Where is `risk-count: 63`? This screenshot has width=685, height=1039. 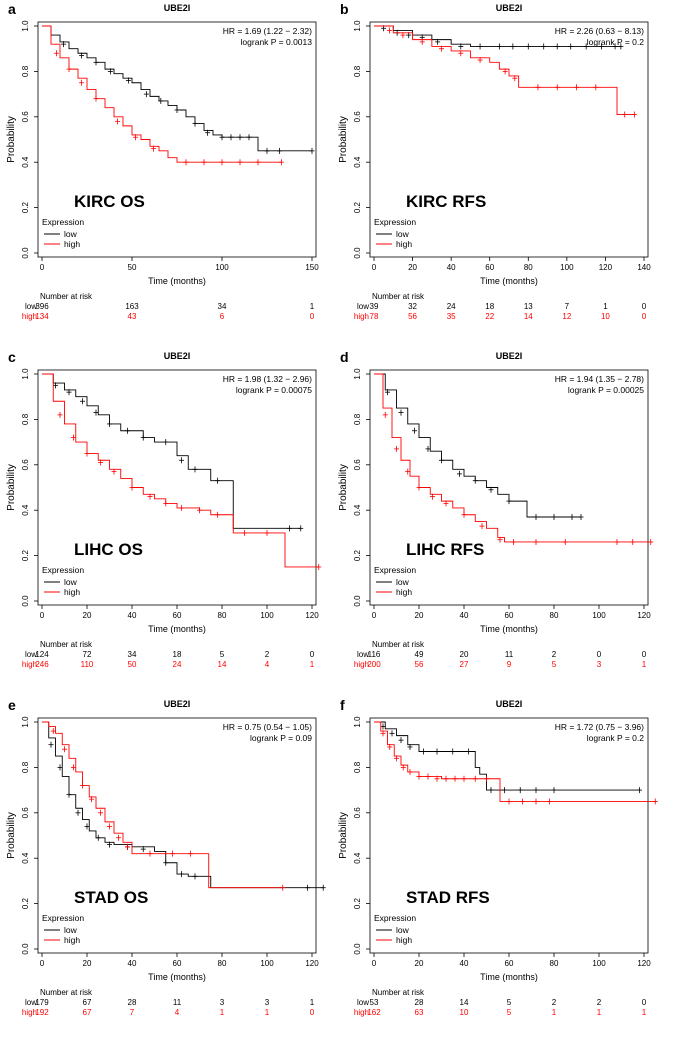
risk-count: 63 is located at coordinates (419, 1012).